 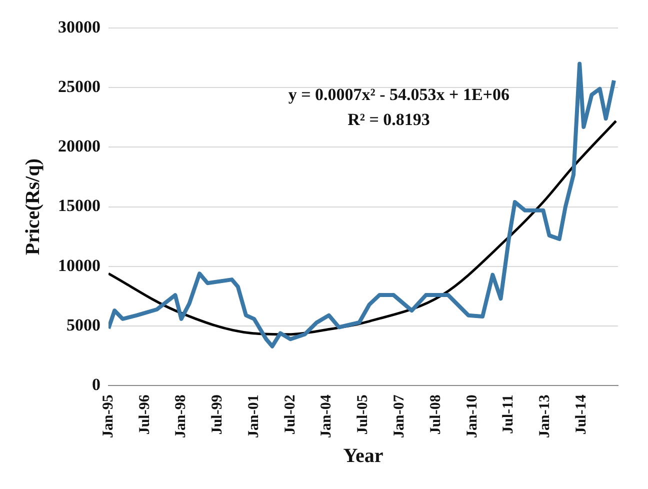 What do you see at coordinates (83, 324) in the screenshot?
I see `y-tick-label: 5000` at bounding box center [83, 324].